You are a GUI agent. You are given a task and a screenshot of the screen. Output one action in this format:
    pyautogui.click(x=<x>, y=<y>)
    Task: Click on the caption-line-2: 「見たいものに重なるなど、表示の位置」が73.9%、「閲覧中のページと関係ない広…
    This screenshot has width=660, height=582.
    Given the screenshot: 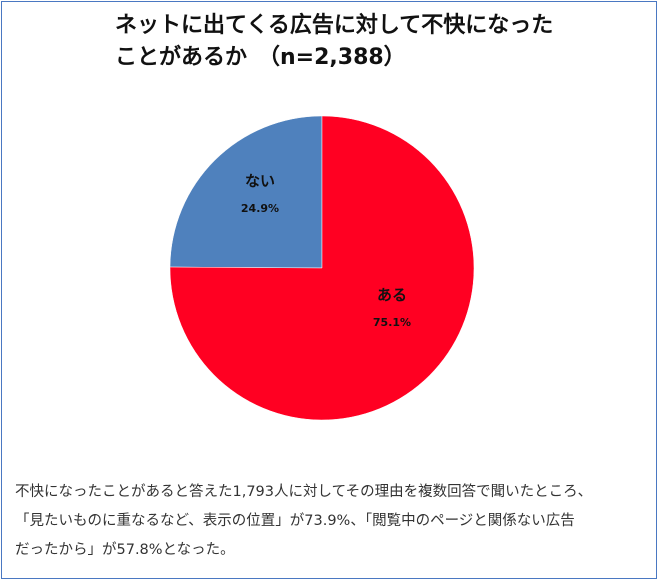 What is the action you would take?
    pyautogui.click(x=295, y=521)
    